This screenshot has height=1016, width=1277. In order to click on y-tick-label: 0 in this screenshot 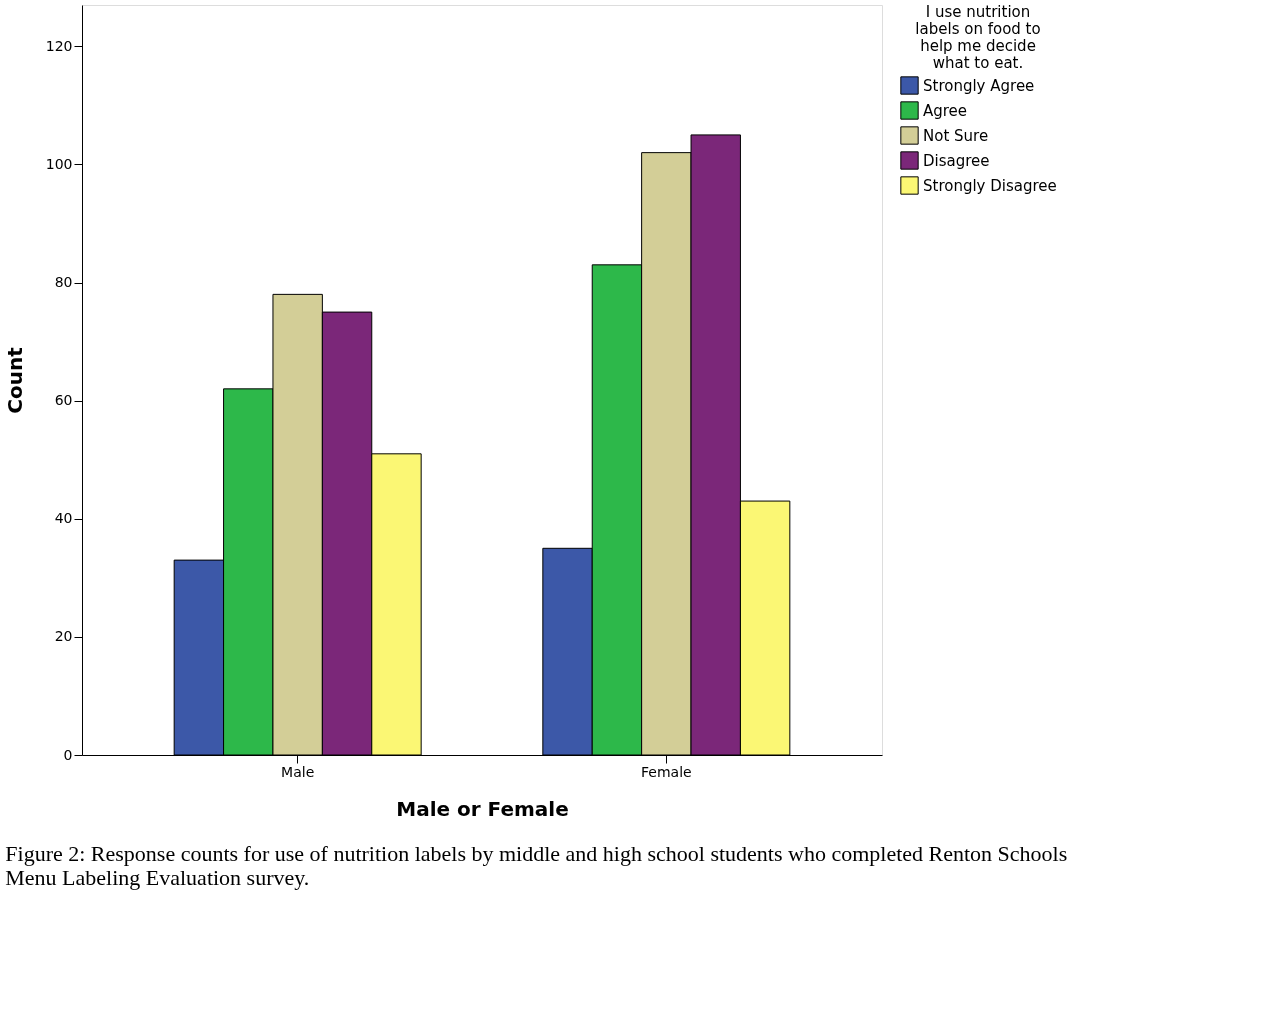, I will do `click(68, 754)`.